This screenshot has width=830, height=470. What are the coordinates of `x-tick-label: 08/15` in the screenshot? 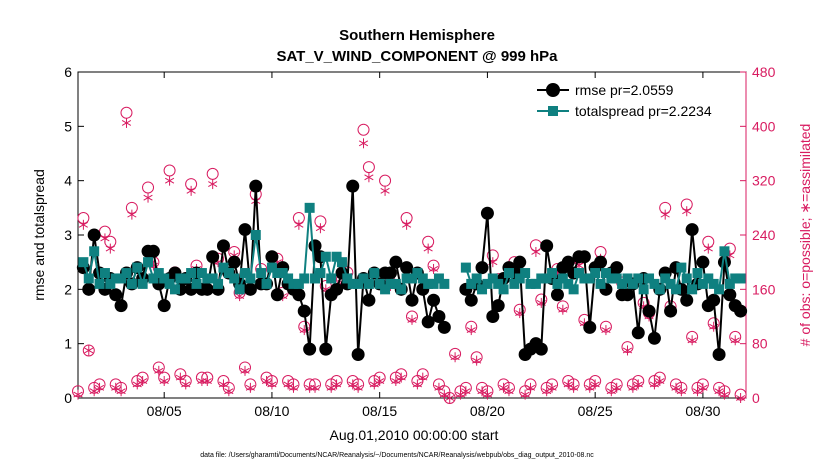 It's located at (379, 411).